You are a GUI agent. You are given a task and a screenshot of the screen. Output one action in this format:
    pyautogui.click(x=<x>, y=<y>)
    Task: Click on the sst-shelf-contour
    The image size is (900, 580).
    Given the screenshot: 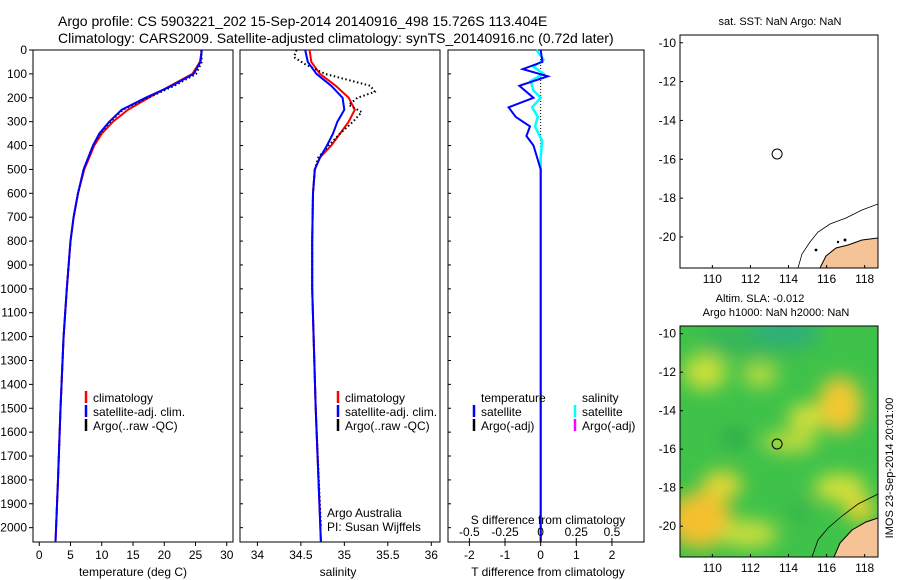 What is the action you would take?
    pyautogui.click(x=837, y=235)
    